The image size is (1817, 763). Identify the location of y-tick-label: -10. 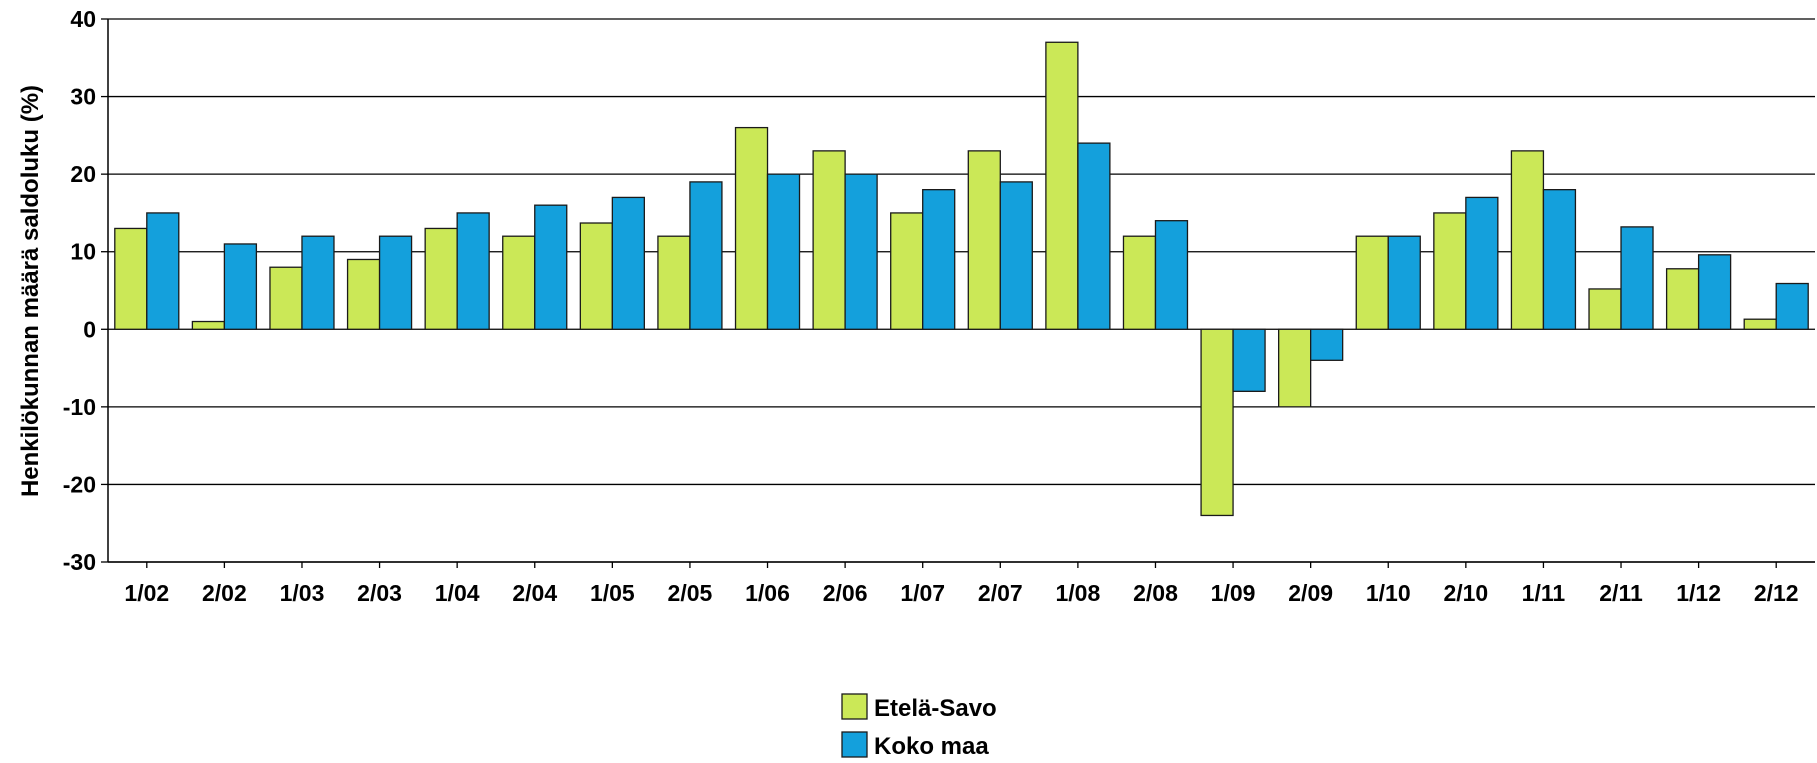
(79, 407).